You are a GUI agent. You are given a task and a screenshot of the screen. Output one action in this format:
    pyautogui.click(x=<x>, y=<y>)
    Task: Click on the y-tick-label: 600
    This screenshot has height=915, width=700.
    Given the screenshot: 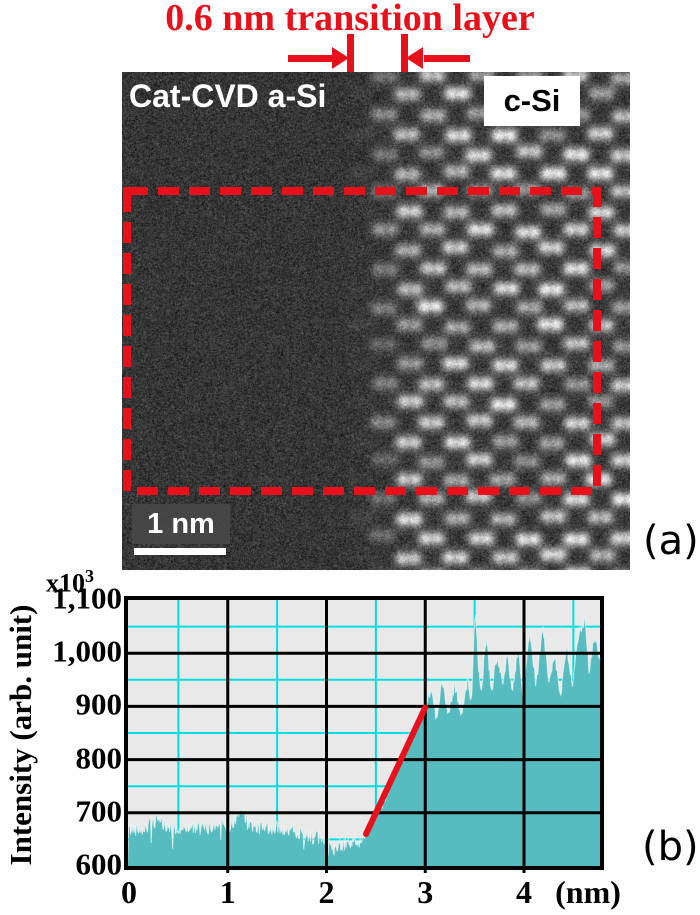 What is the action you would take?
    pyautogui.click(x=99, y=864)
    